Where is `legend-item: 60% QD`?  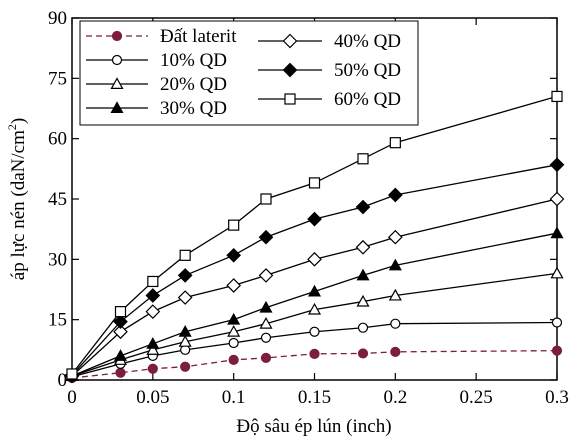 legend-item: 60% QD is located at coordinates (329, 99).